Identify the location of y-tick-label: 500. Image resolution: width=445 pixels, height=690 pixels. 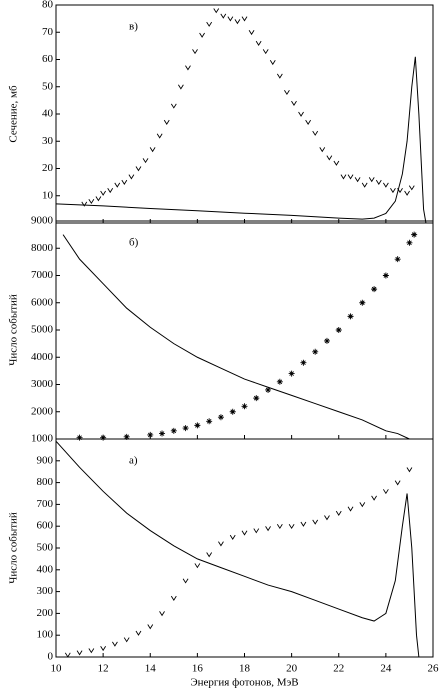
(45, 548).